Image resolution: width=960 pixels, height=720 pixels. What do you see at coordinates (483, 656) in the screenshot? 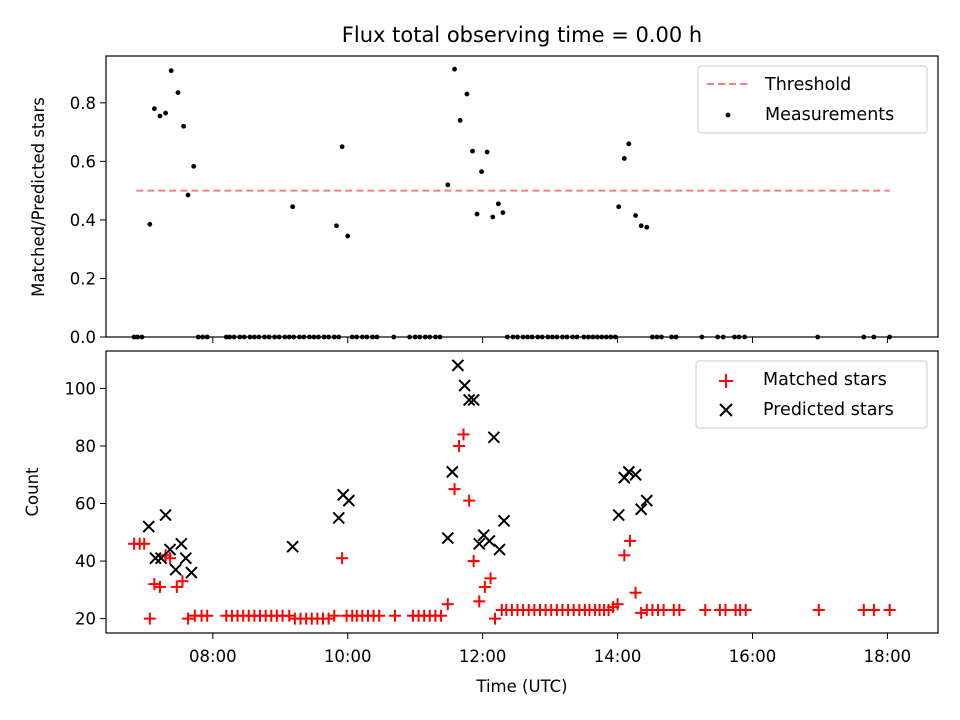
I see `x-tick-label: 12:00` at bounding box center [483, 656].